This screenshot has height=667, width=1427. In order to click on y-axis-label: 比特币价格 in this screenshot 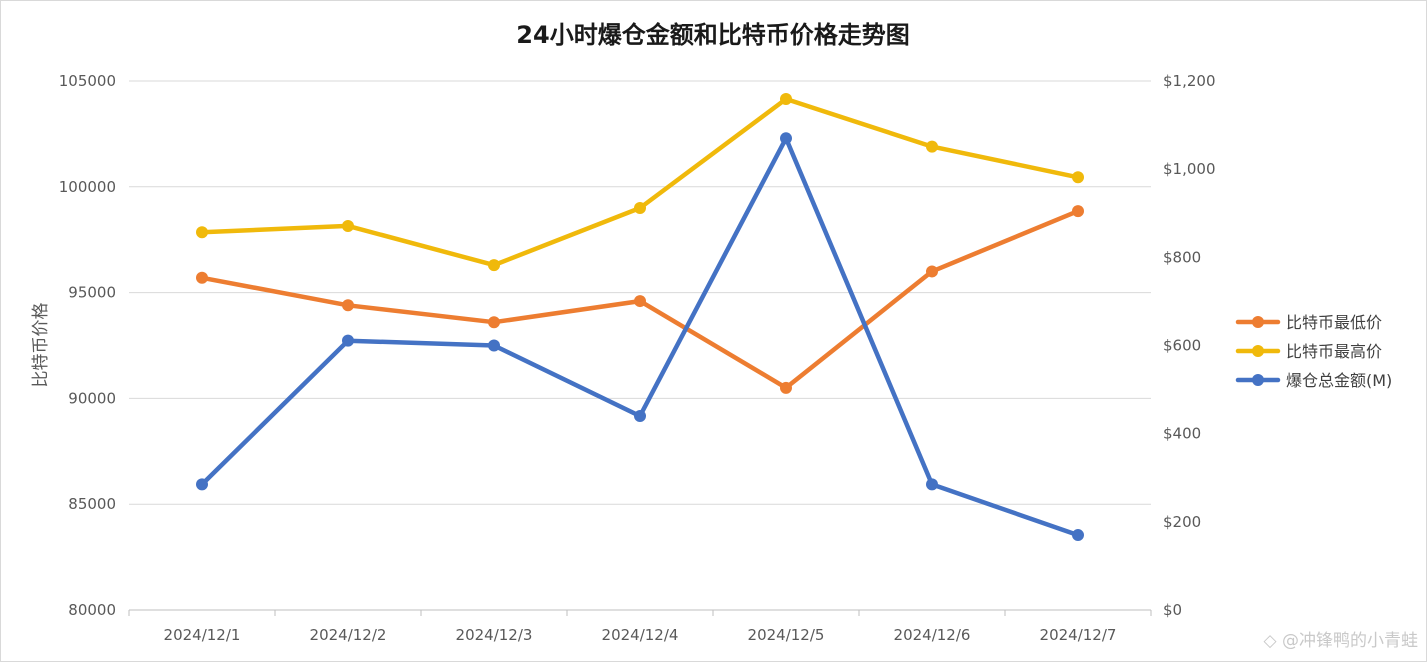, I will do `click(41, 345)`.